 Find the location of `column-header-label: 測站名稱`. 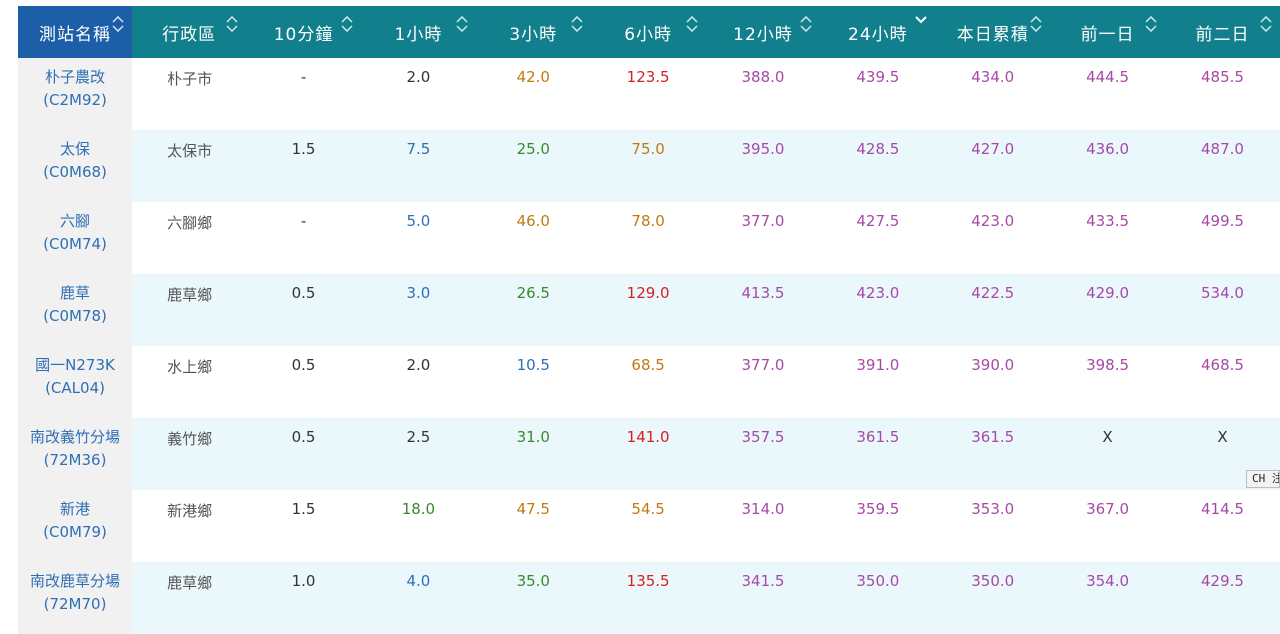

column-header-label: 測站名稱 is located at coordinates (75, 34).